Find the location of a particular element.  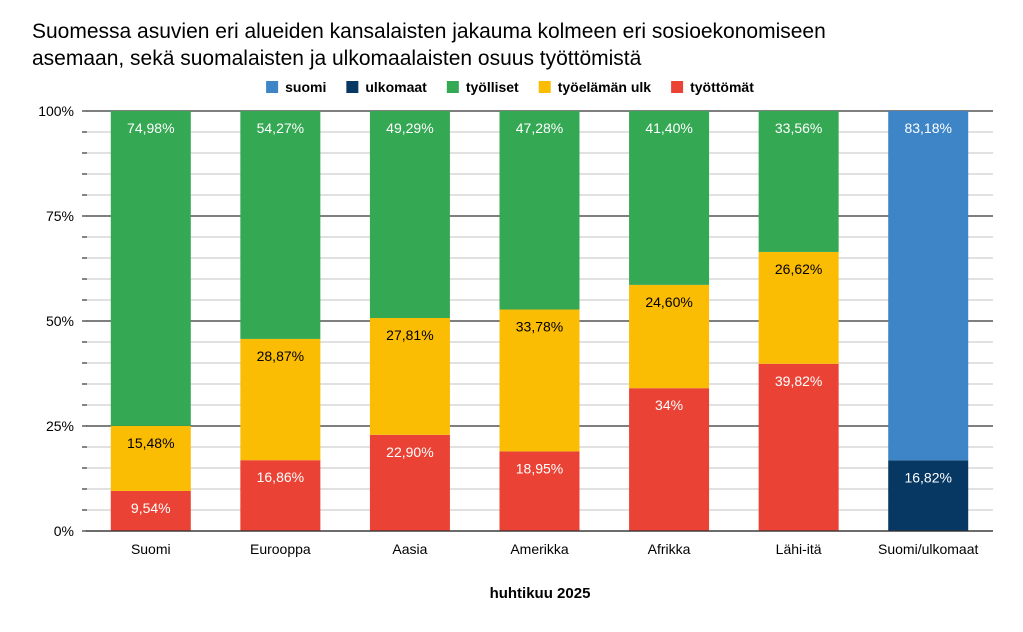

y-tick-label: 0% is located at coordinates (64, 531).